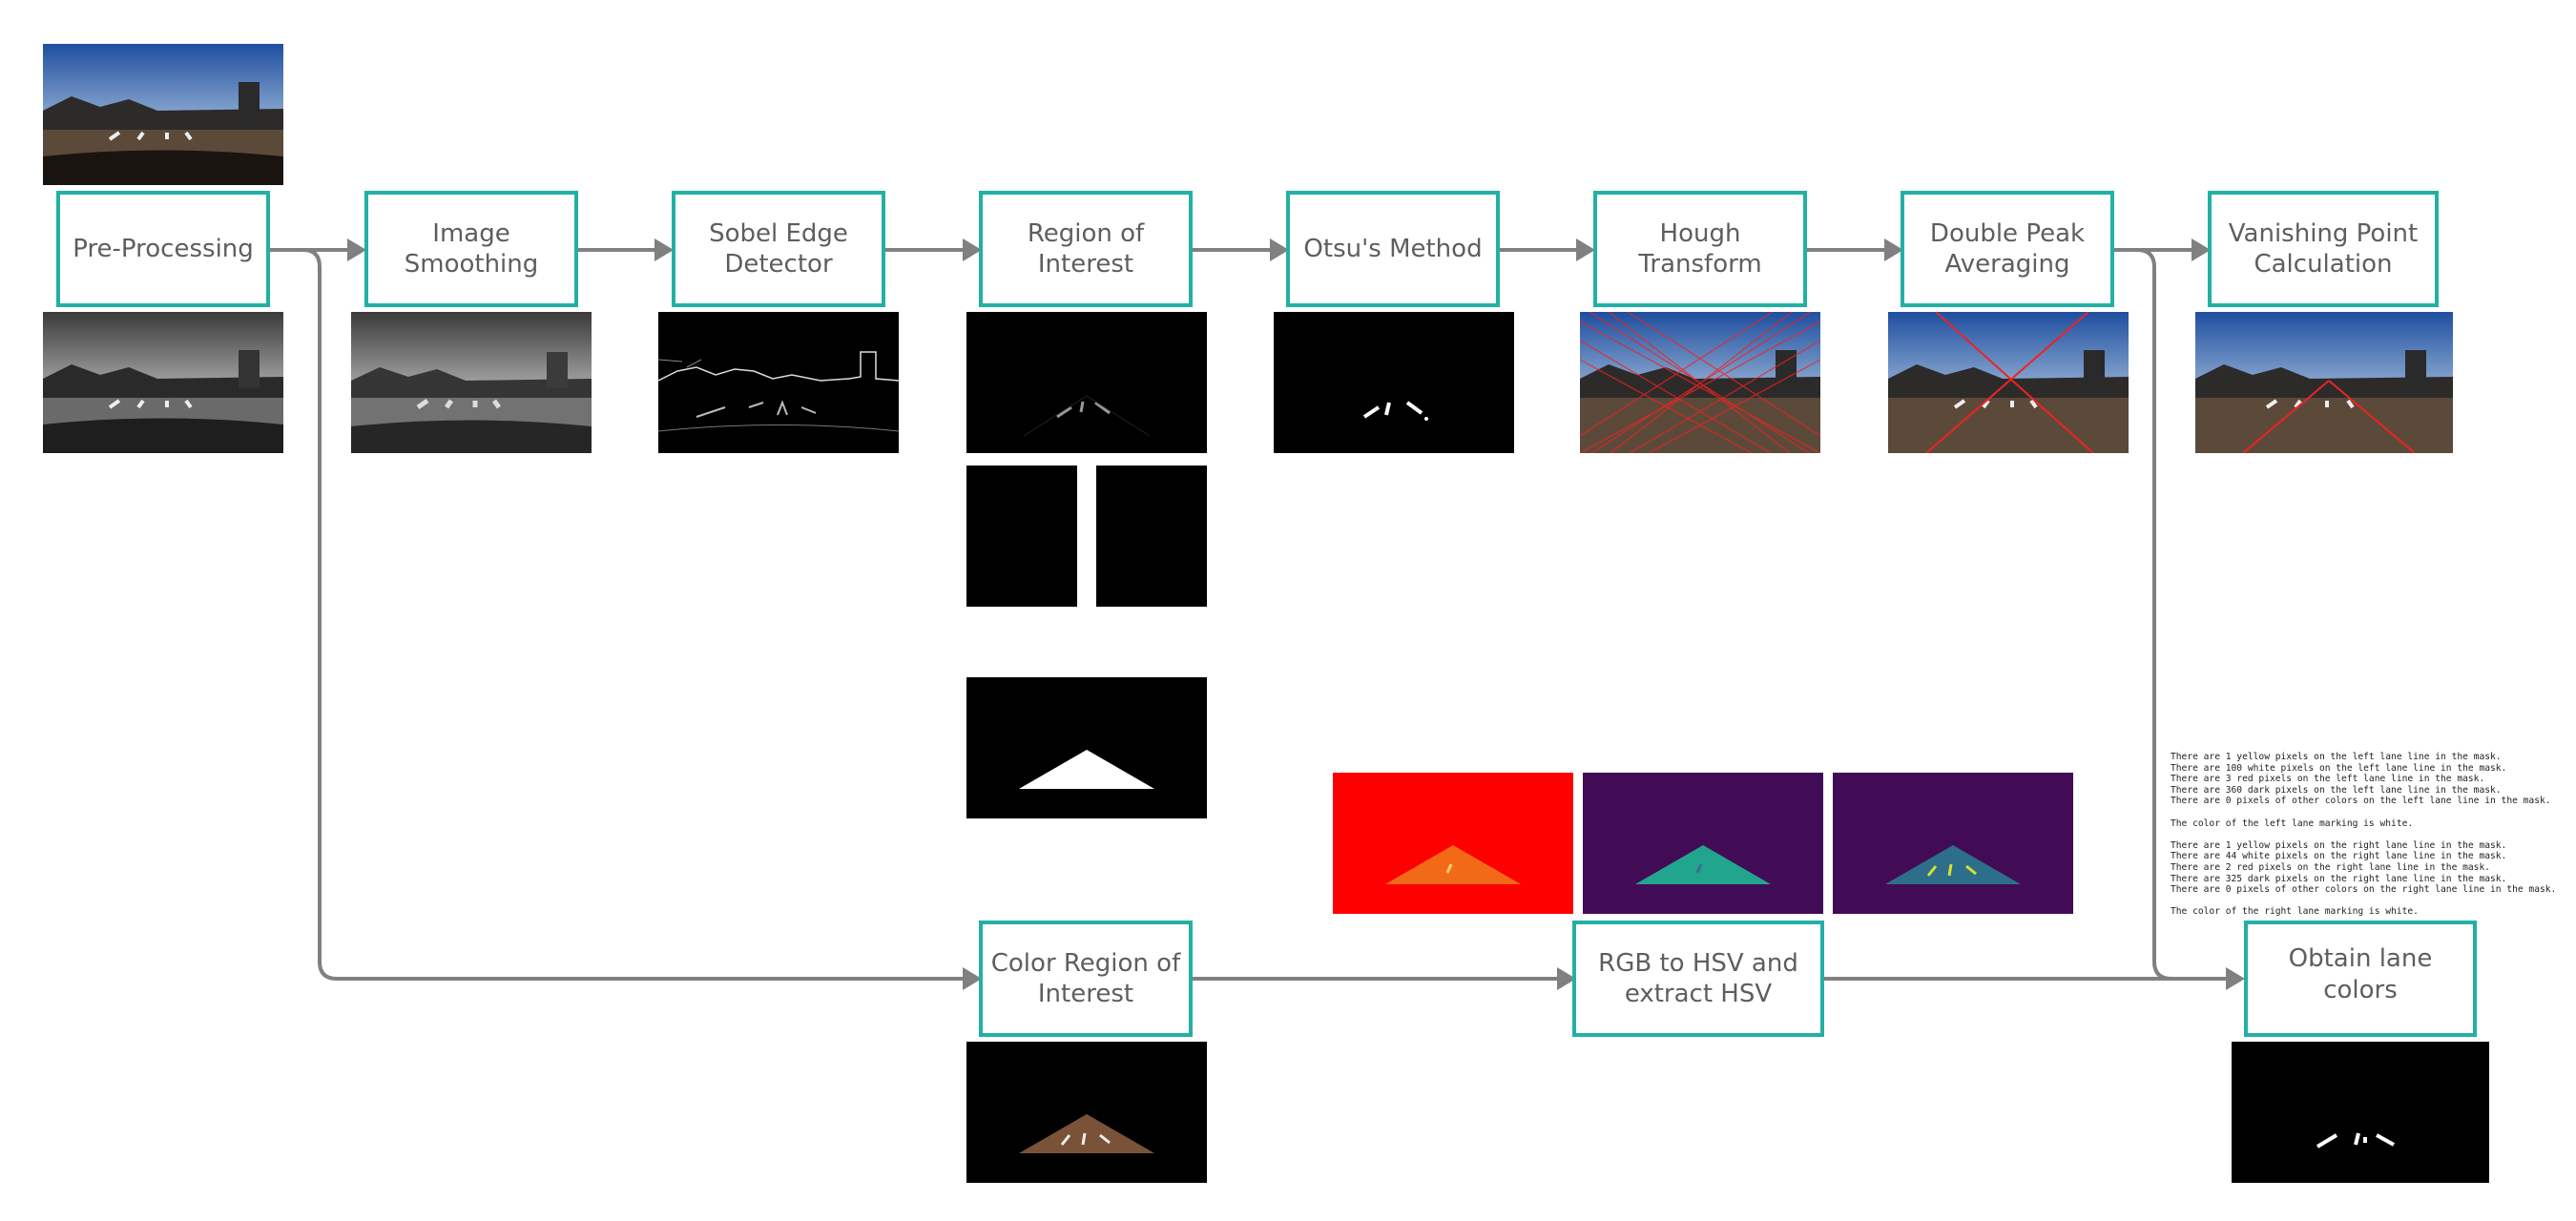 Image resolution: width=2576 pixels, height=1221 pixels. I want to click on node-vanishing-point: Vanishing Point Calculation, so click(2323, 249).